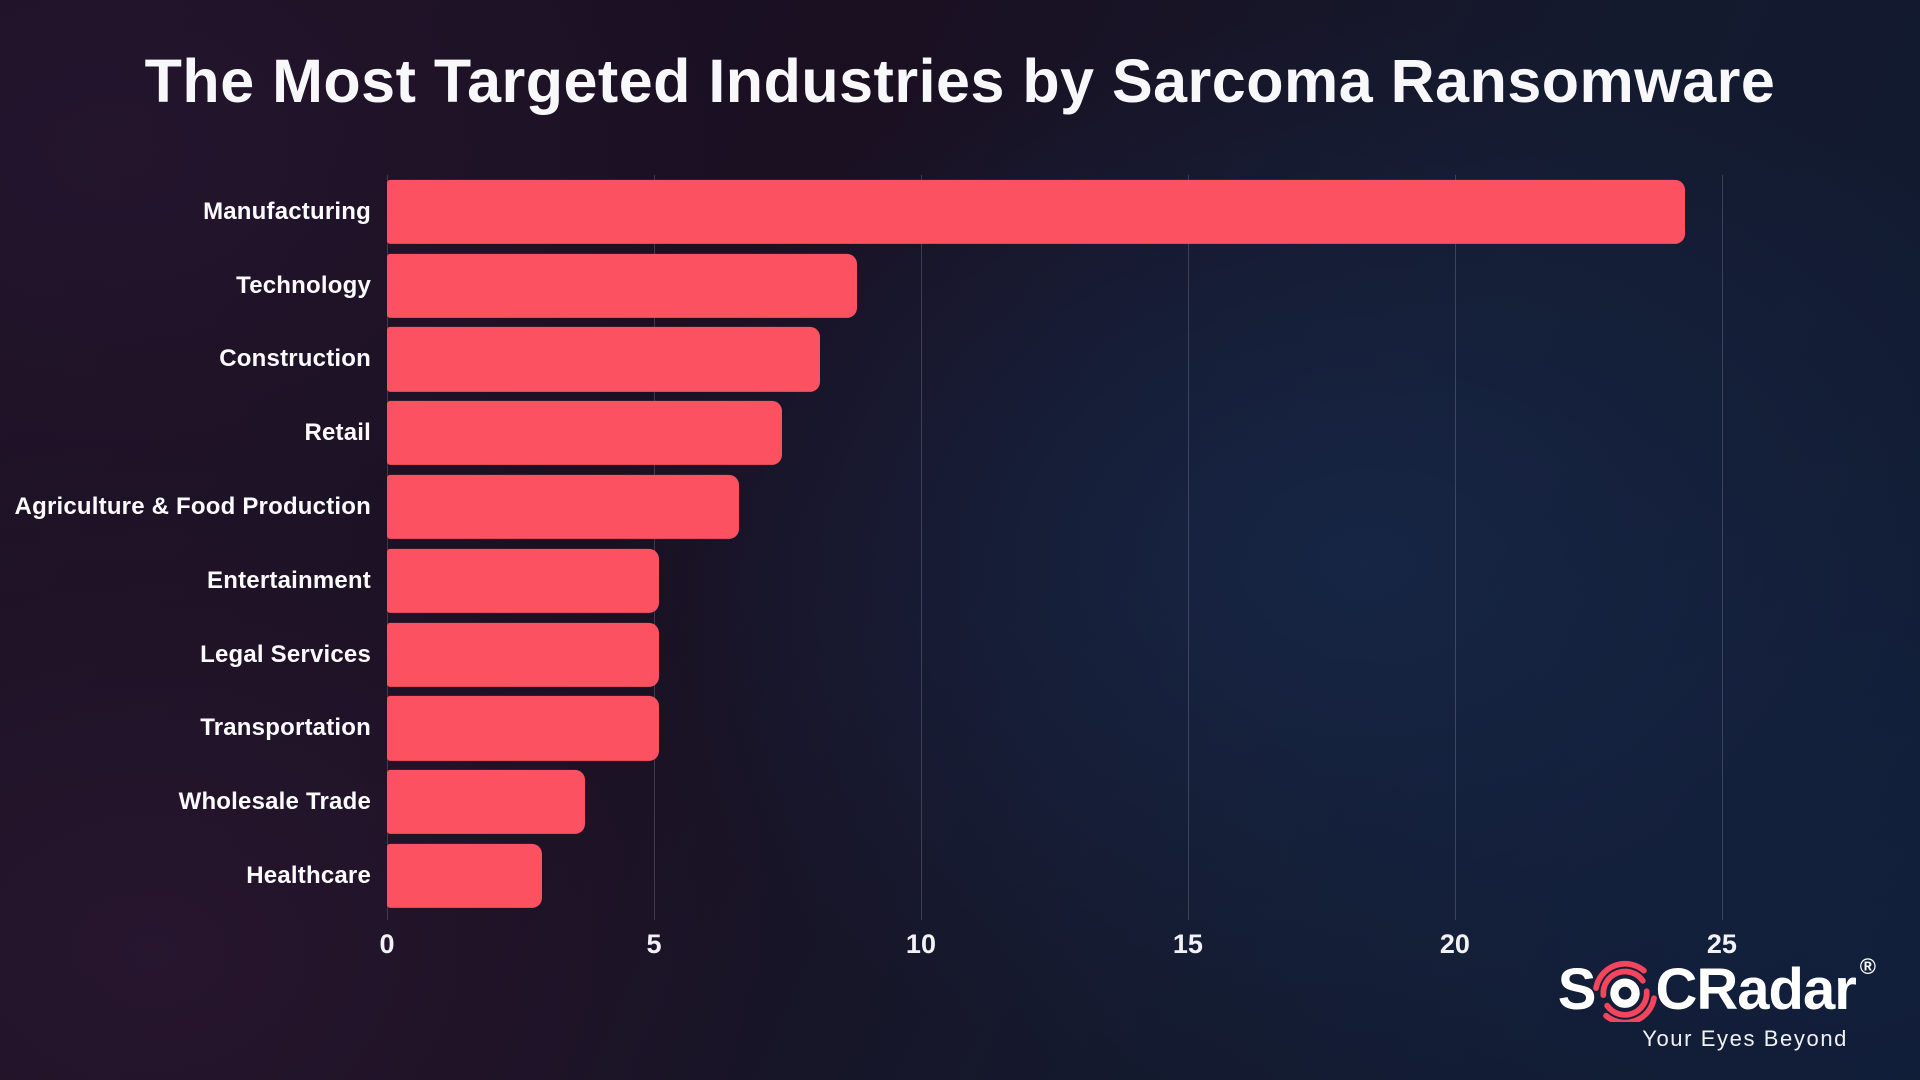 The image size is (1920, 1080). What do you see at coordinates (1577, 989) in the screenshot?
I see `logo-letter-s: S` at bounding box center [1577, 989].